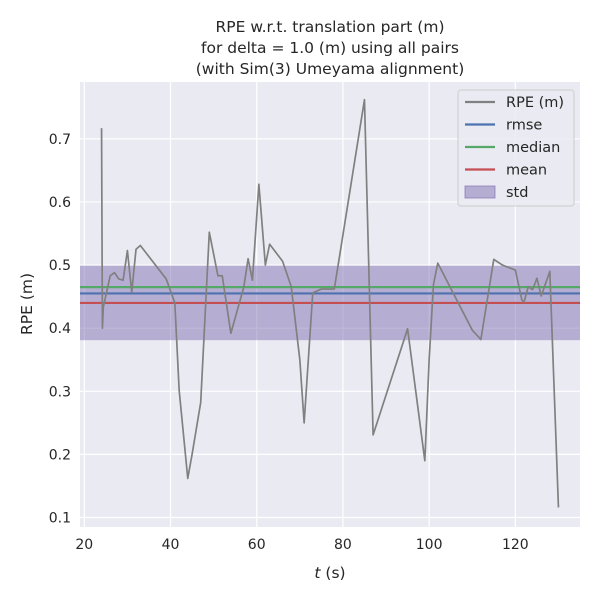 The height and width of the screenshot is (604, 600). What do you see at coordinates (27, 304) in the screenshot?
I see `y-axis-label: RPE (m)` at bounding box center [27, 304].